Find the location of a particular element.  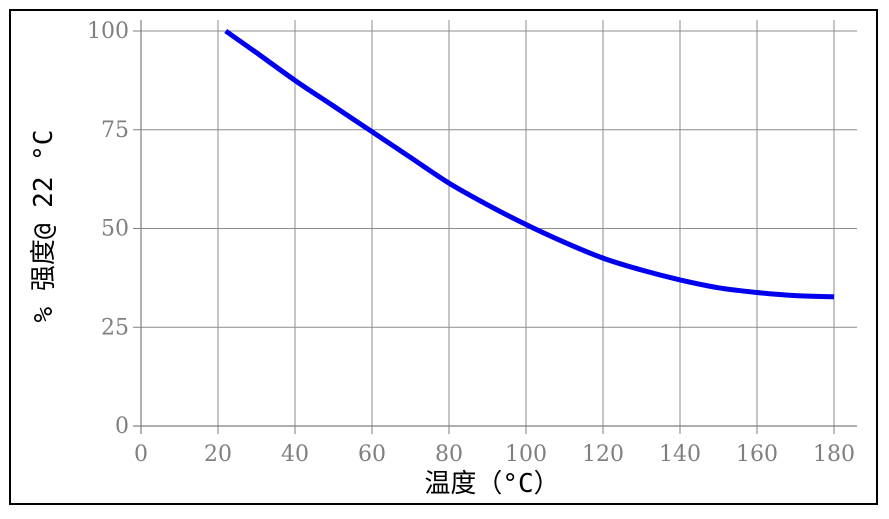

y-axis-title: % 强度@ 22 °C is located at coordinates (44, 226).